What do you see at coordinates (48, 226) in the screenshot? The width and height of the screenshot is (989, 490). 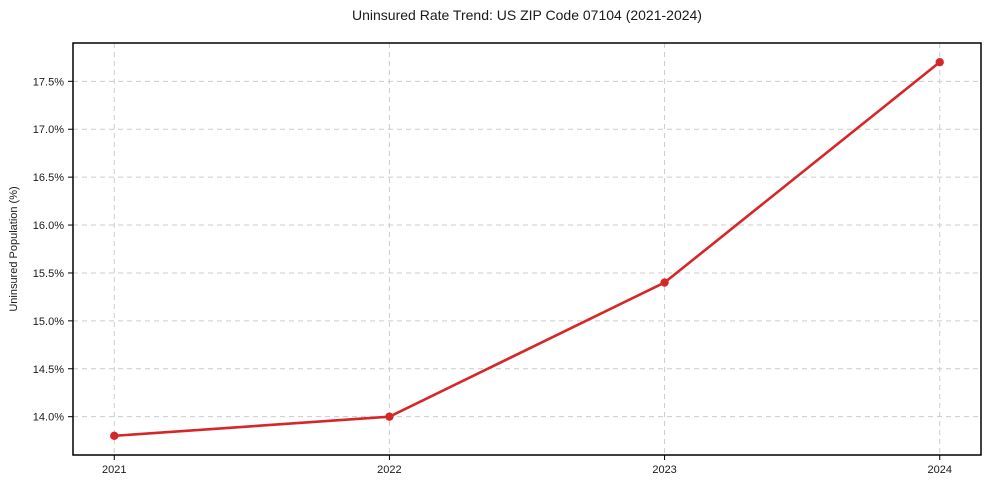 I see `y-tick-label: 16.0%` at bounding box center [48, 226].